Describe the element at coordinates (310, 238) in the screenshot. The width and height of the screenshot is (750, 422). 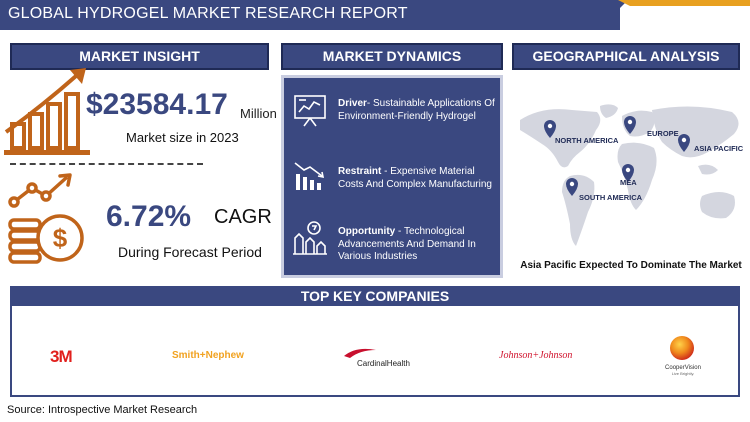
I see `growth-arrows-icon` at that location.